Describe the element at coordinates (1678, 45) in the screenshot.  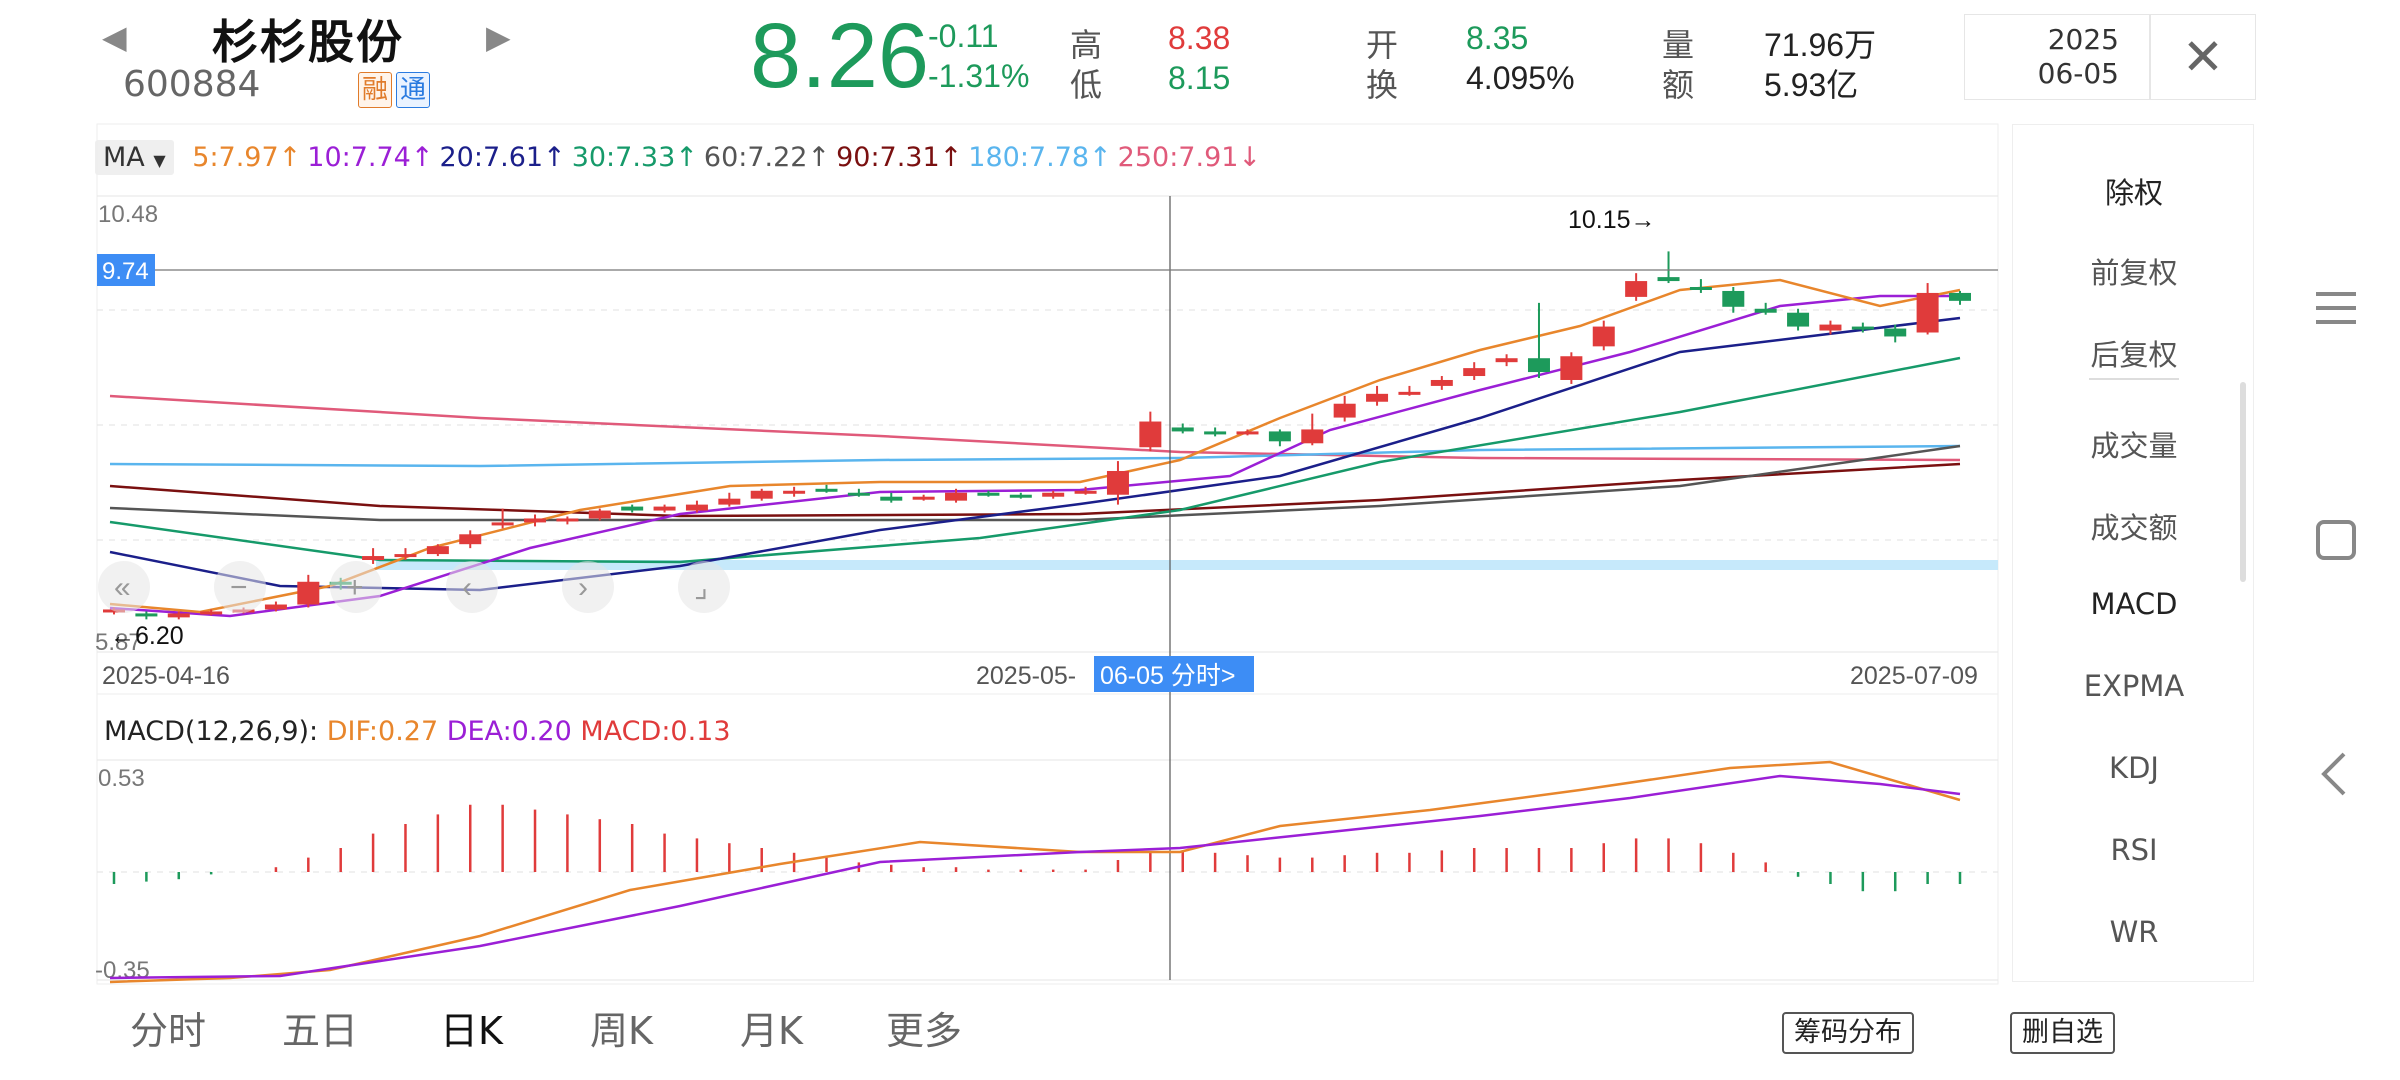
I see `volume-label: 量` at that location.